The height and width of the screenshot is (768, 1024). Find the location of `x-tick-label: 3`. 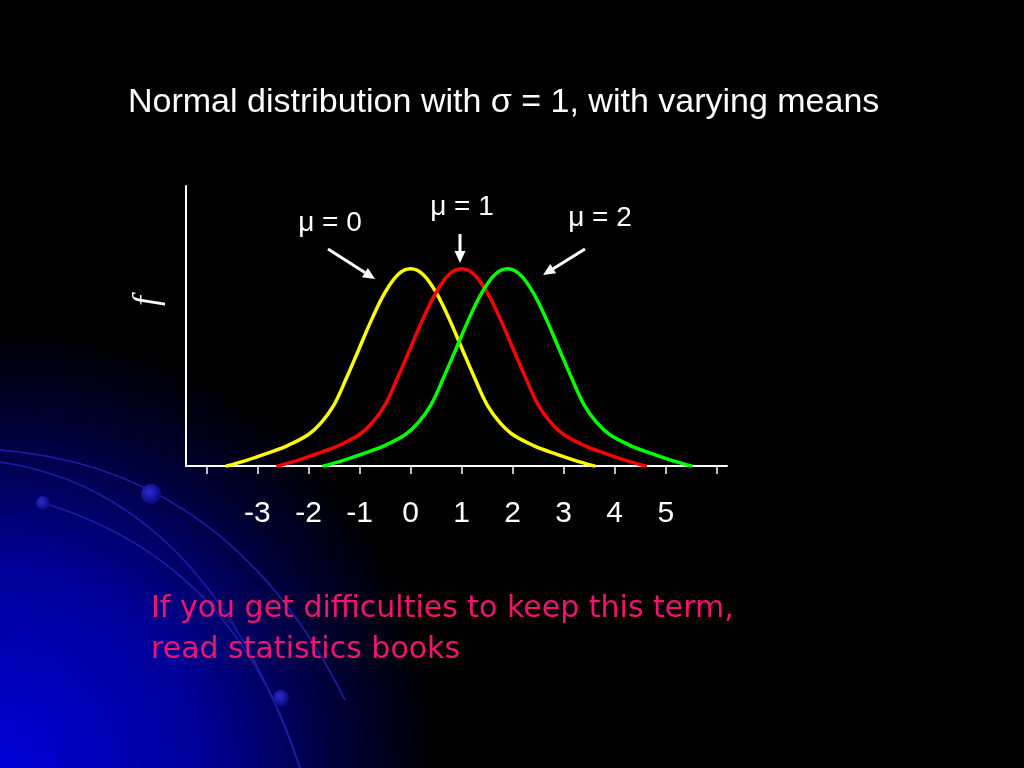

x-tick-label: 3 is located at coordinates (564, 511).